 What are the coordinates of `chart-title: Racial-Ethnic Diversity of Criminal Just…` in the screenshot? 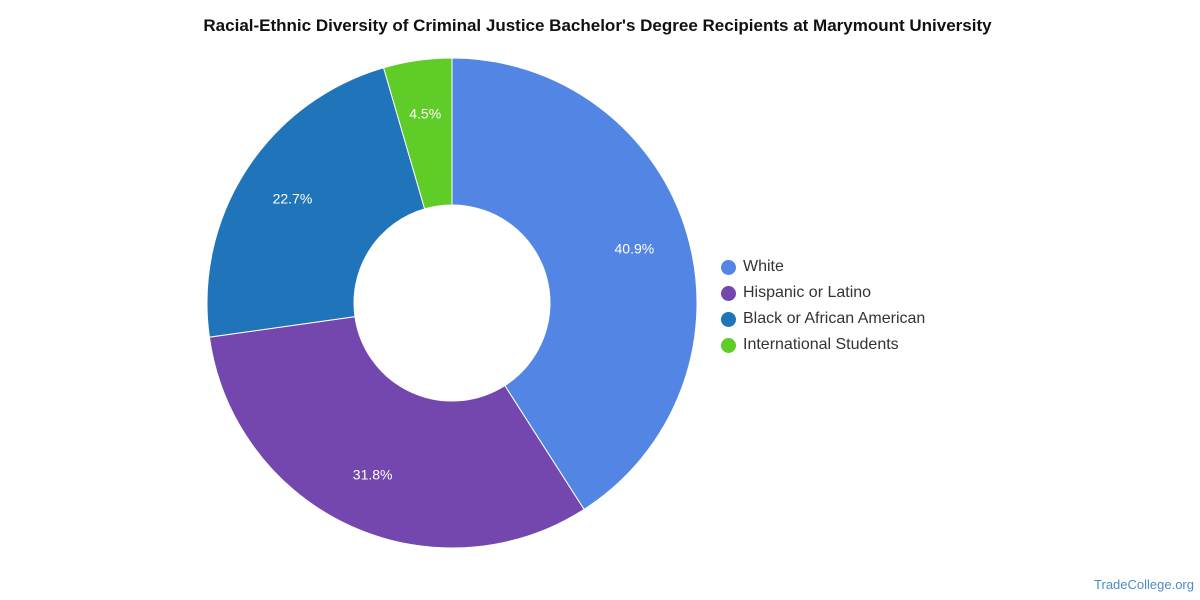 It's located at (597, 25).